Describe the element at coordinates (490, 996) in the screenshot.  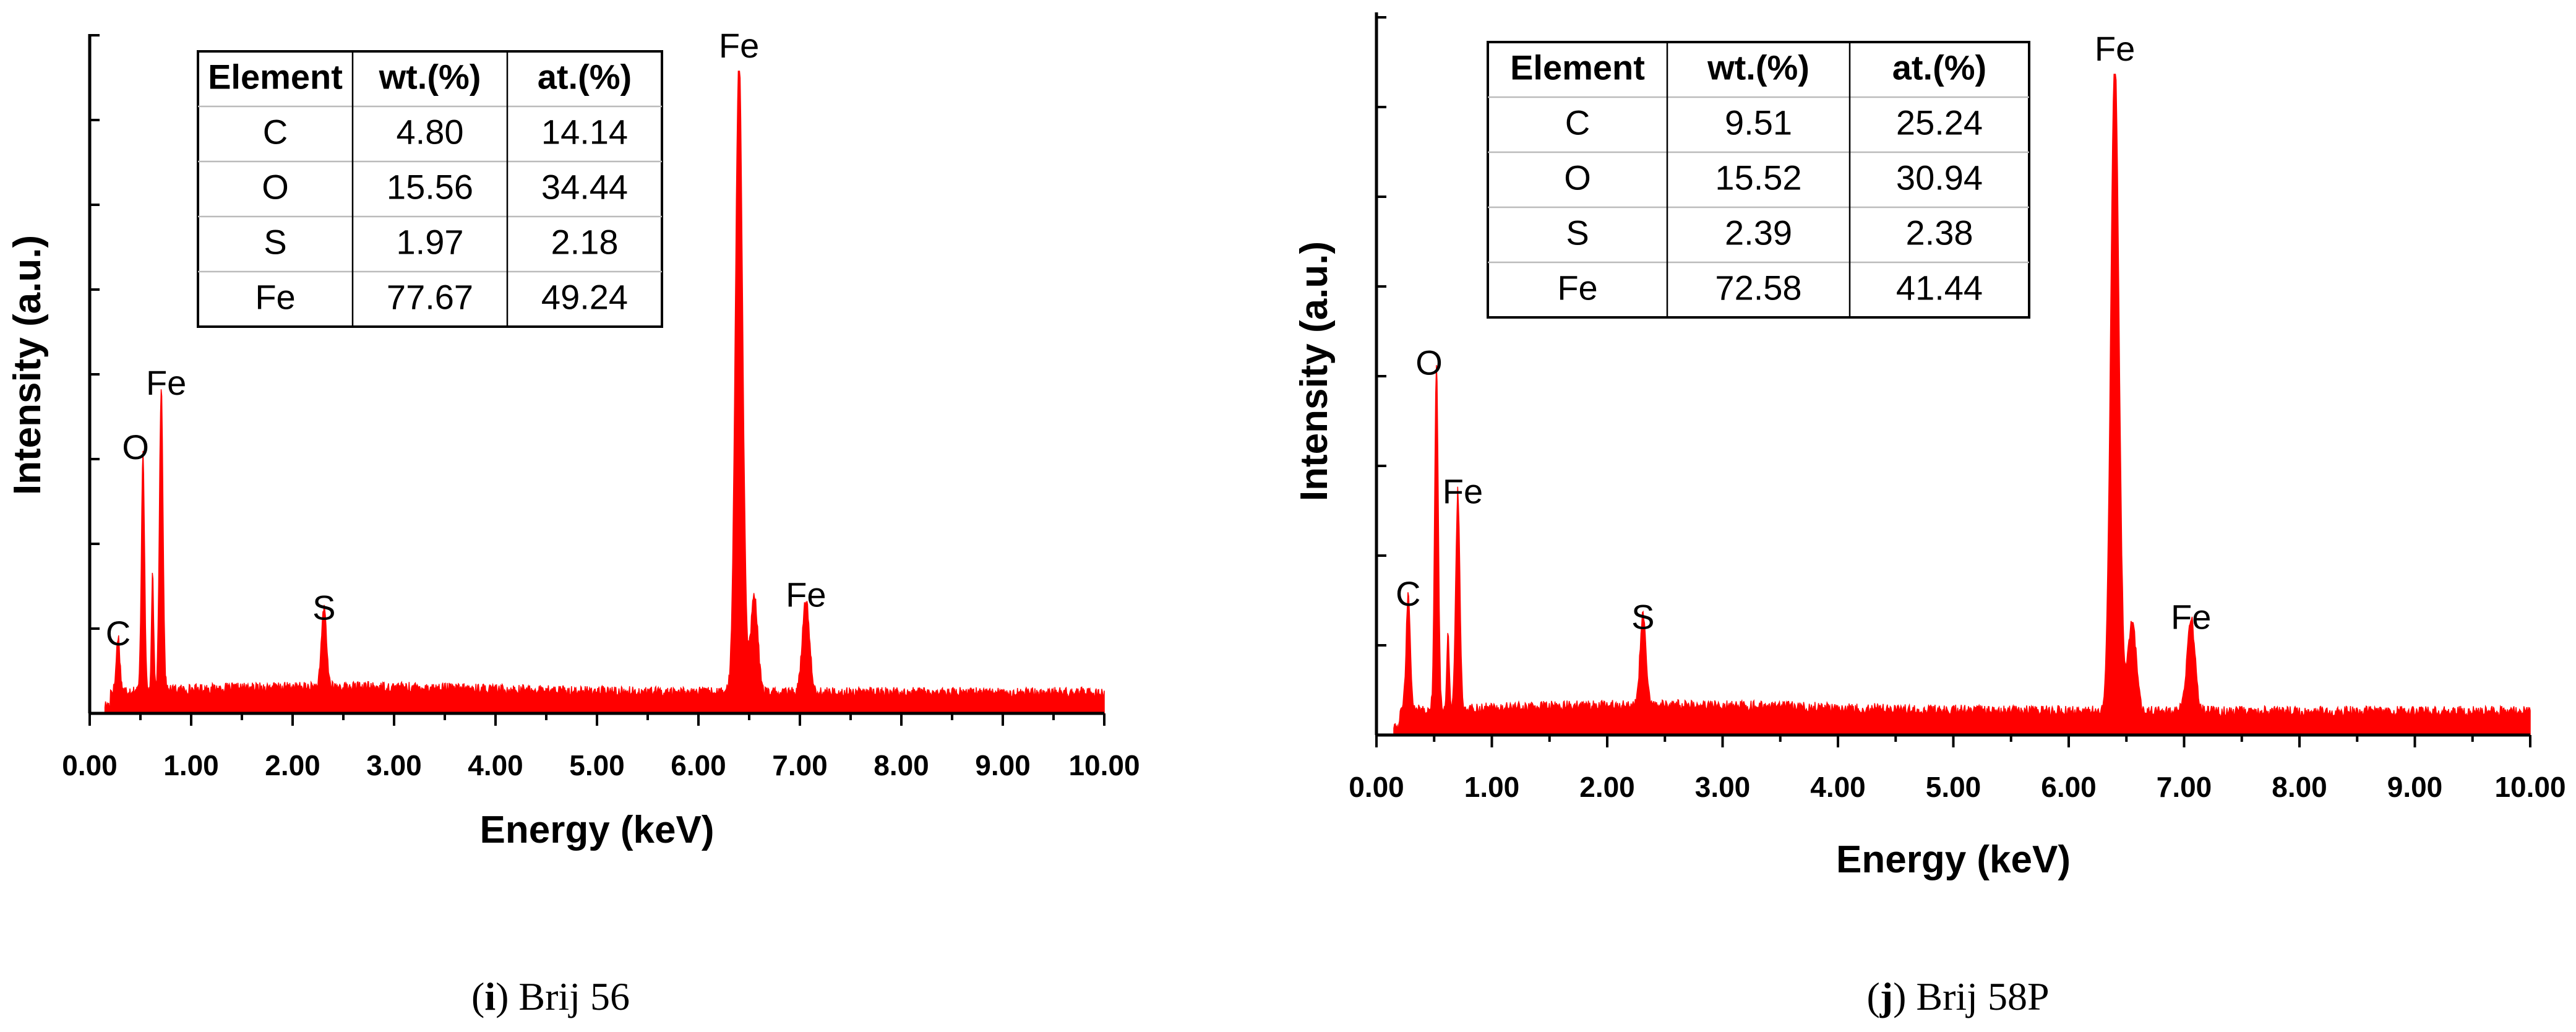
I see `caption-letter: i` at that location.